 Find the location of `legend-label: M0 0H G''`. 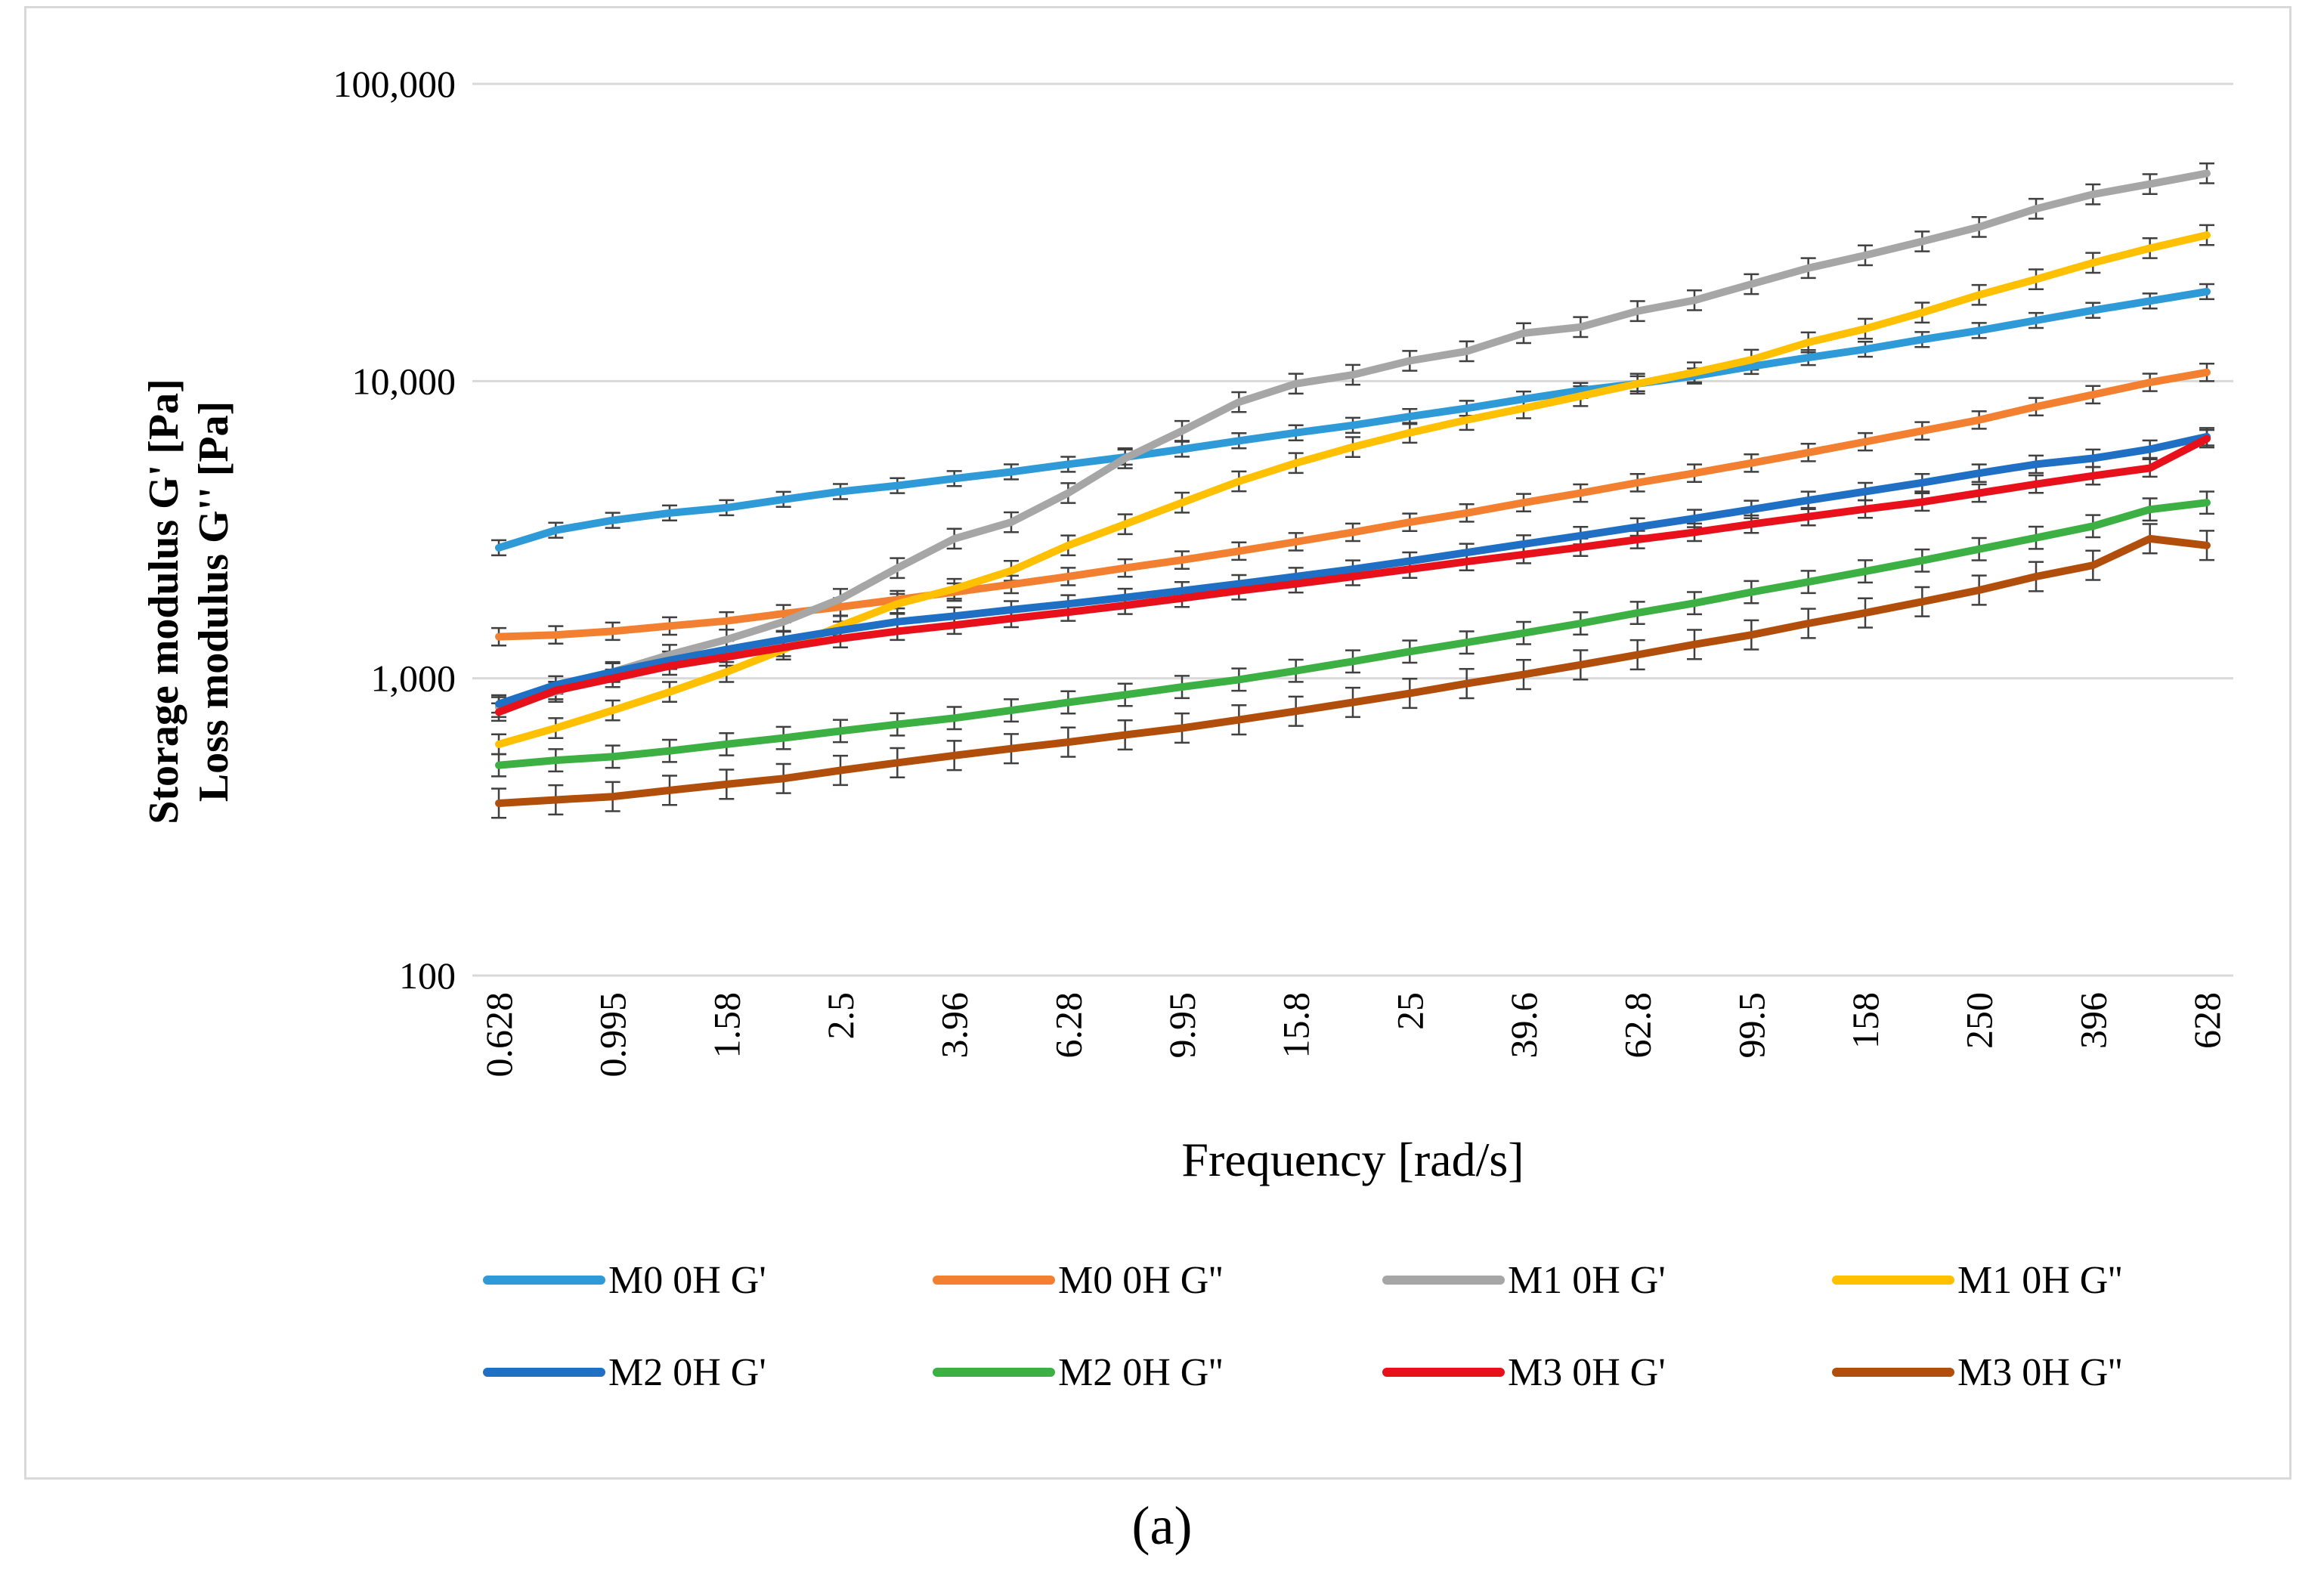

legend-label: M0 0H G'' is located at coordinates (1140, 1280).